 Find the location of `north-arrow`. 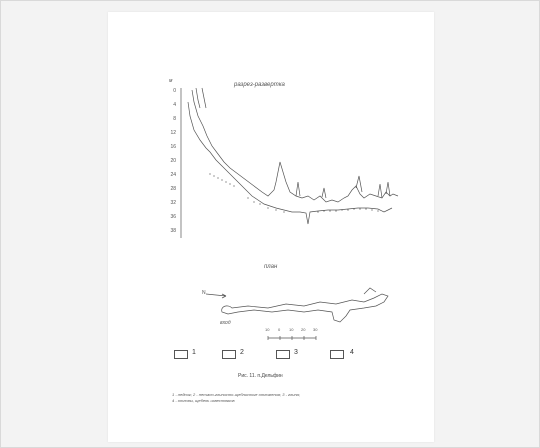

north-arrow is located at coordinates (216, 295).